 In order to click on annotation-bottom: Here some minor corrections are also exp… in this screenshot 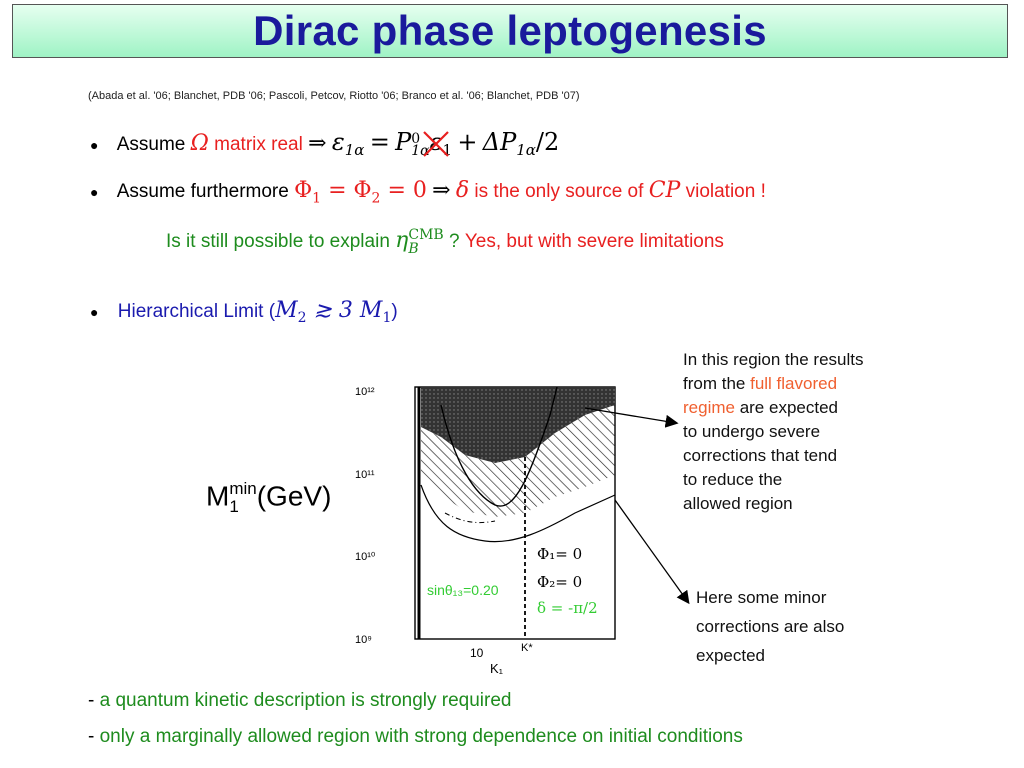, I will do `click(770, 626)`.